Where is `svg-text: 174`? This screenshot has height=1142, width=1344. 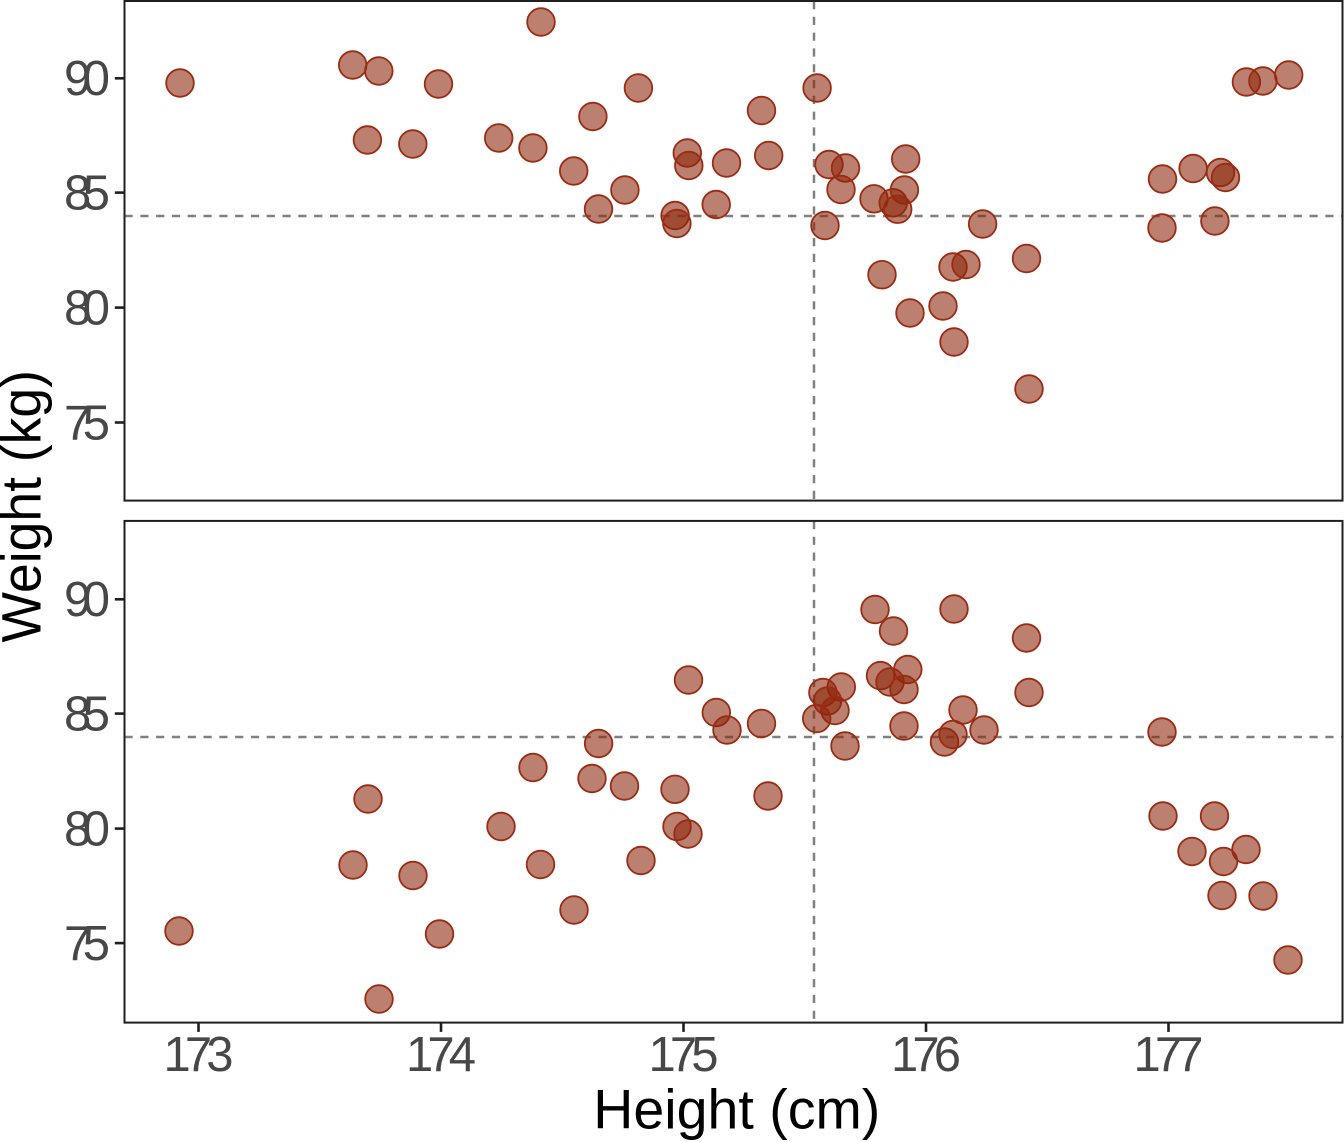 svg-text: 174 is located at coordinates (441, 1055).